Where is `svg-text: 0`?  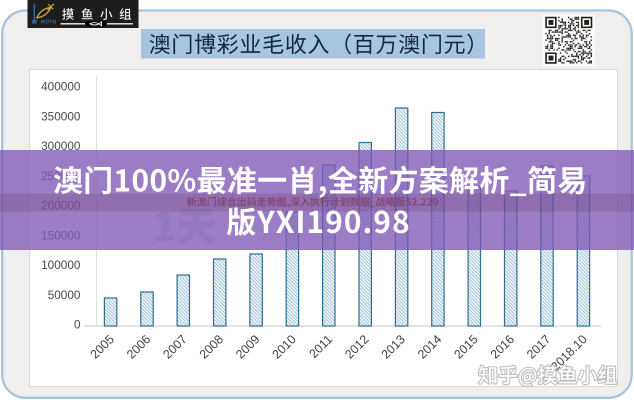 svg-text: 0 is located at coordinates (77, 325).